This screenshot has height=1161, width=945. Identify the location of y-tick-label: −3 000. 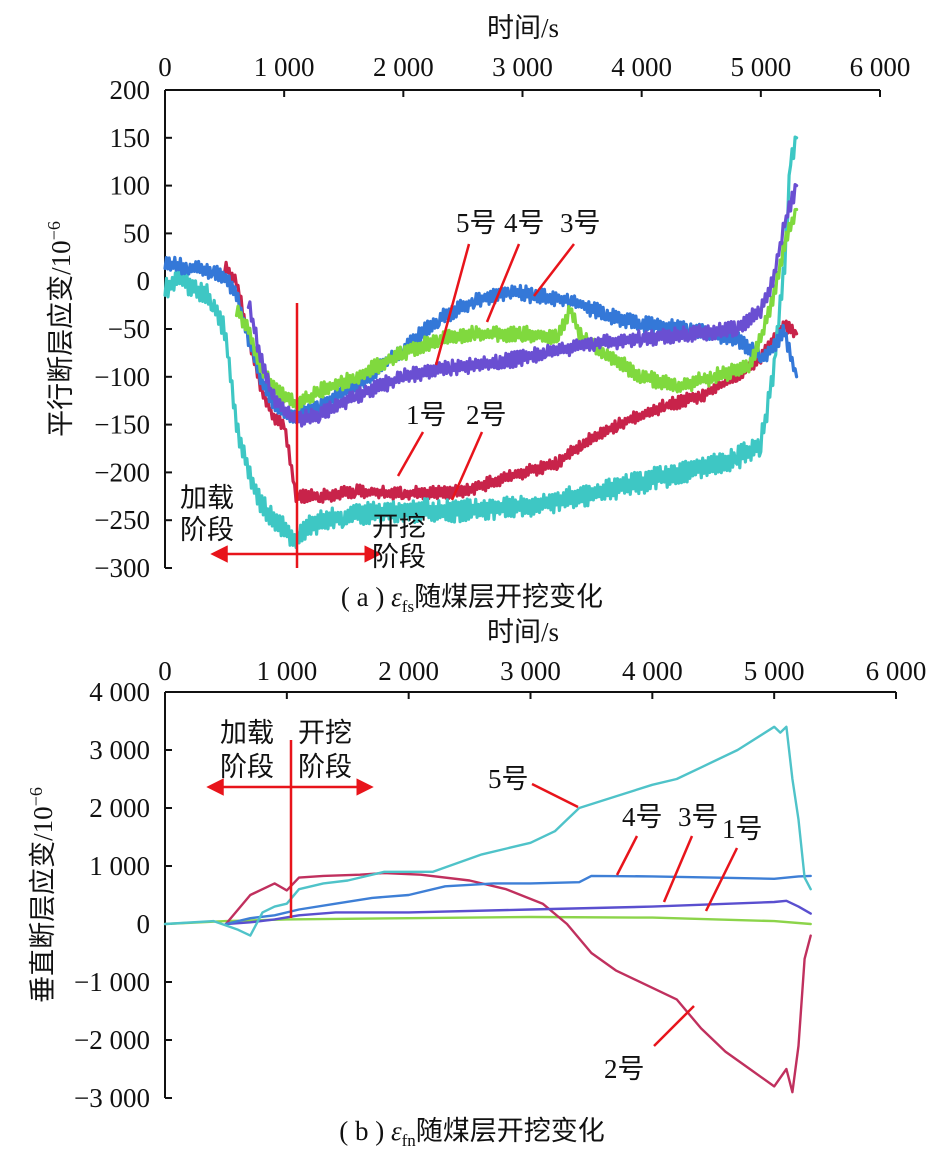
(112, 1098).